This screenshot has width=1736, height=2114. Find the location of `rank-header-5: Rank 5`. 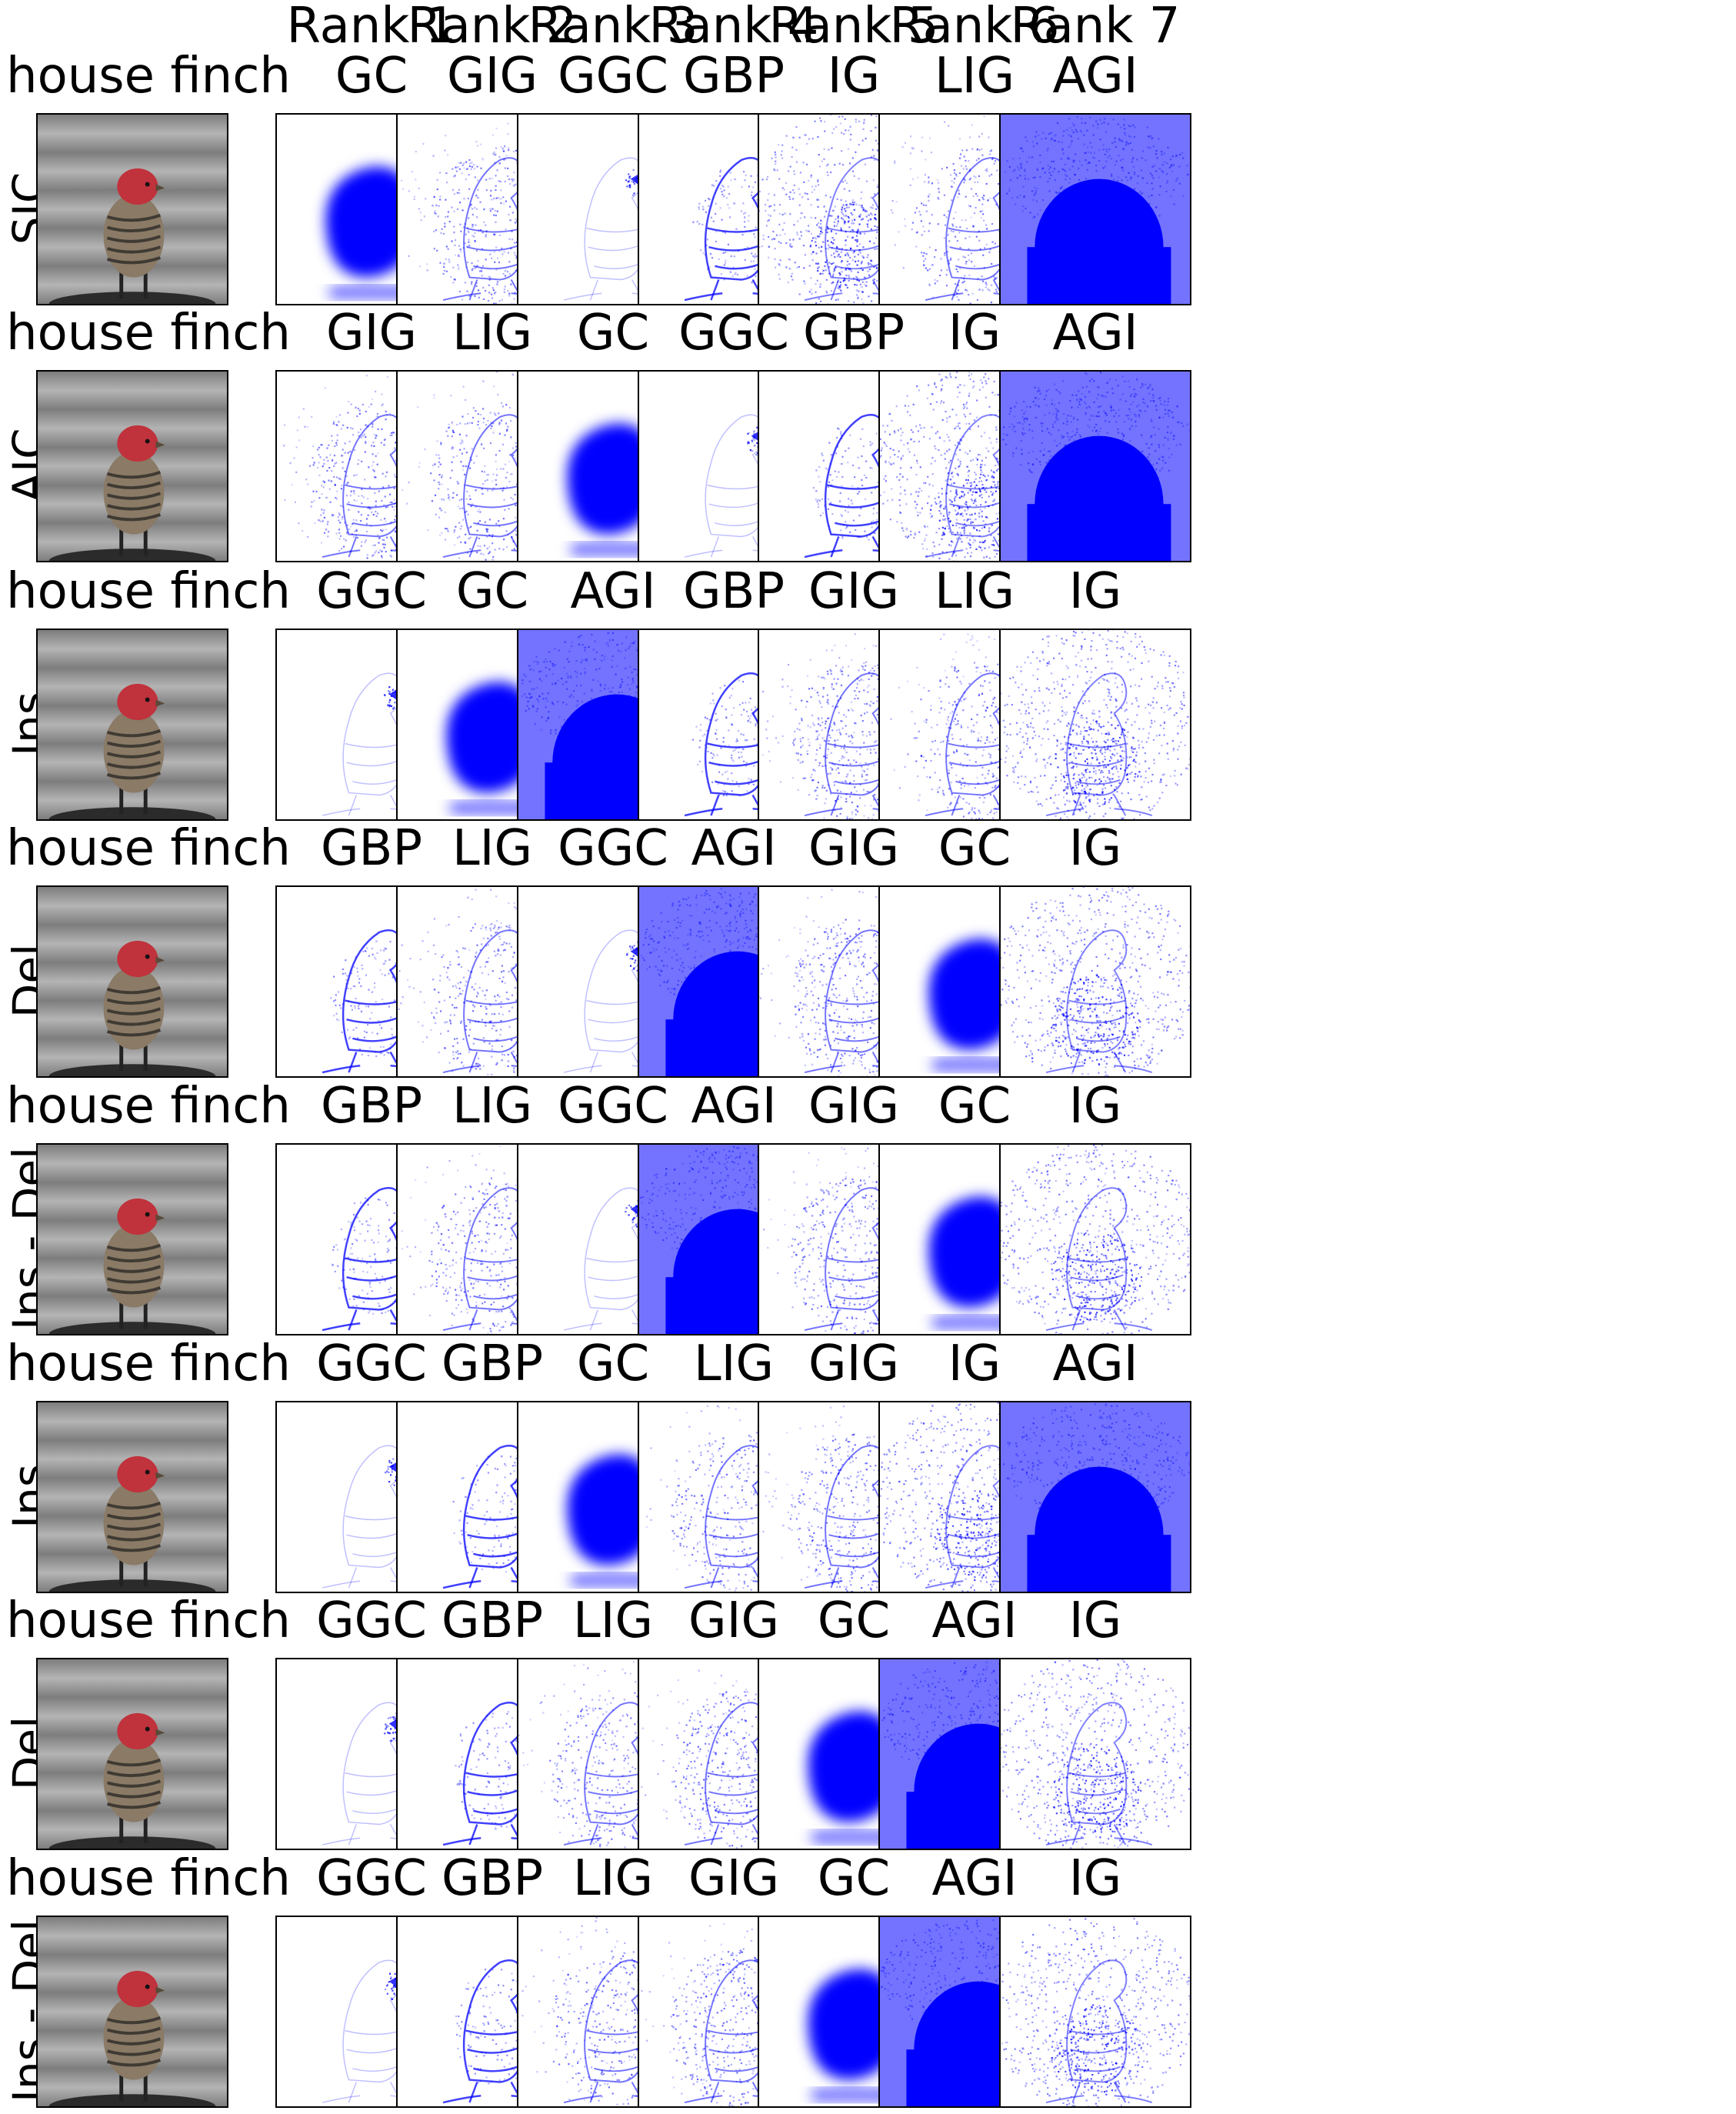

rank-header-5: Rank 5 is located at coordinates (854, 28).